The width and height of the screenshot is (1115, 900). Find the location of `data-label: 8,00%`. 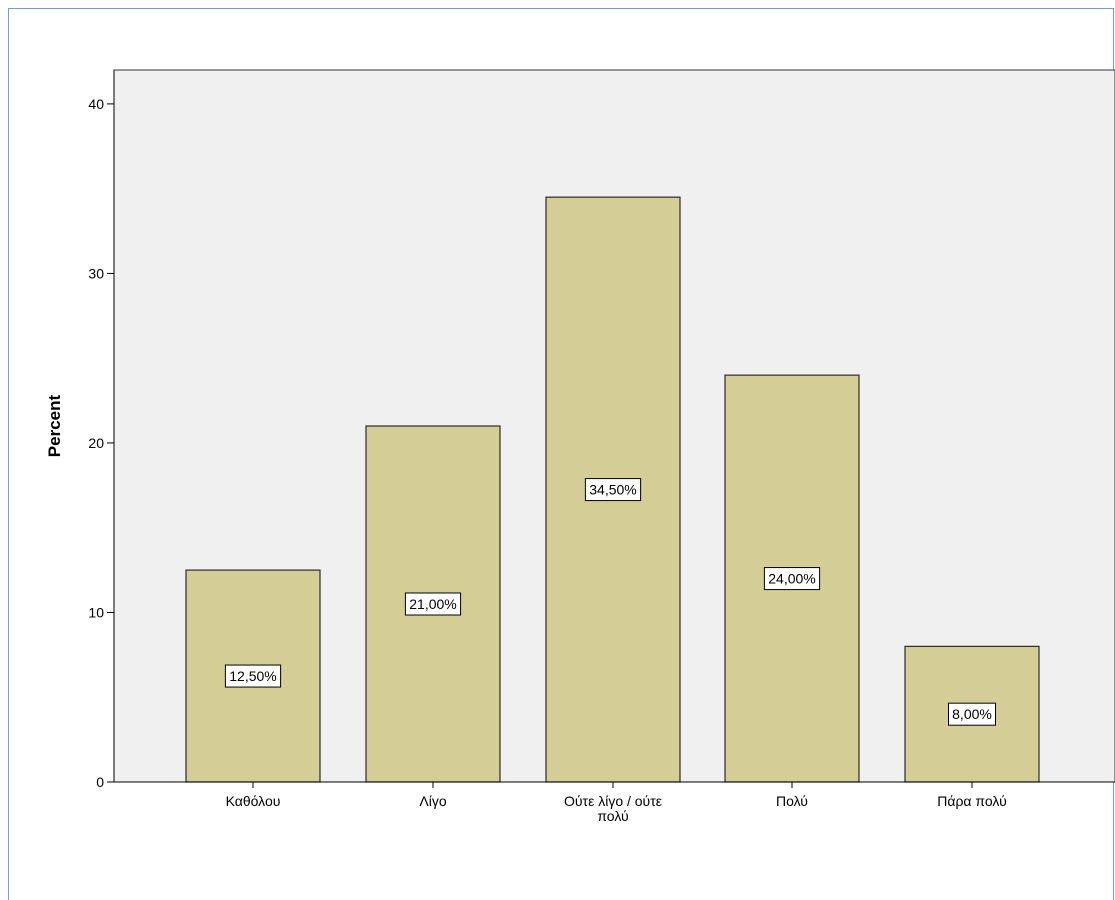

data-label: 8,00% is located at coordinates (972, 714).